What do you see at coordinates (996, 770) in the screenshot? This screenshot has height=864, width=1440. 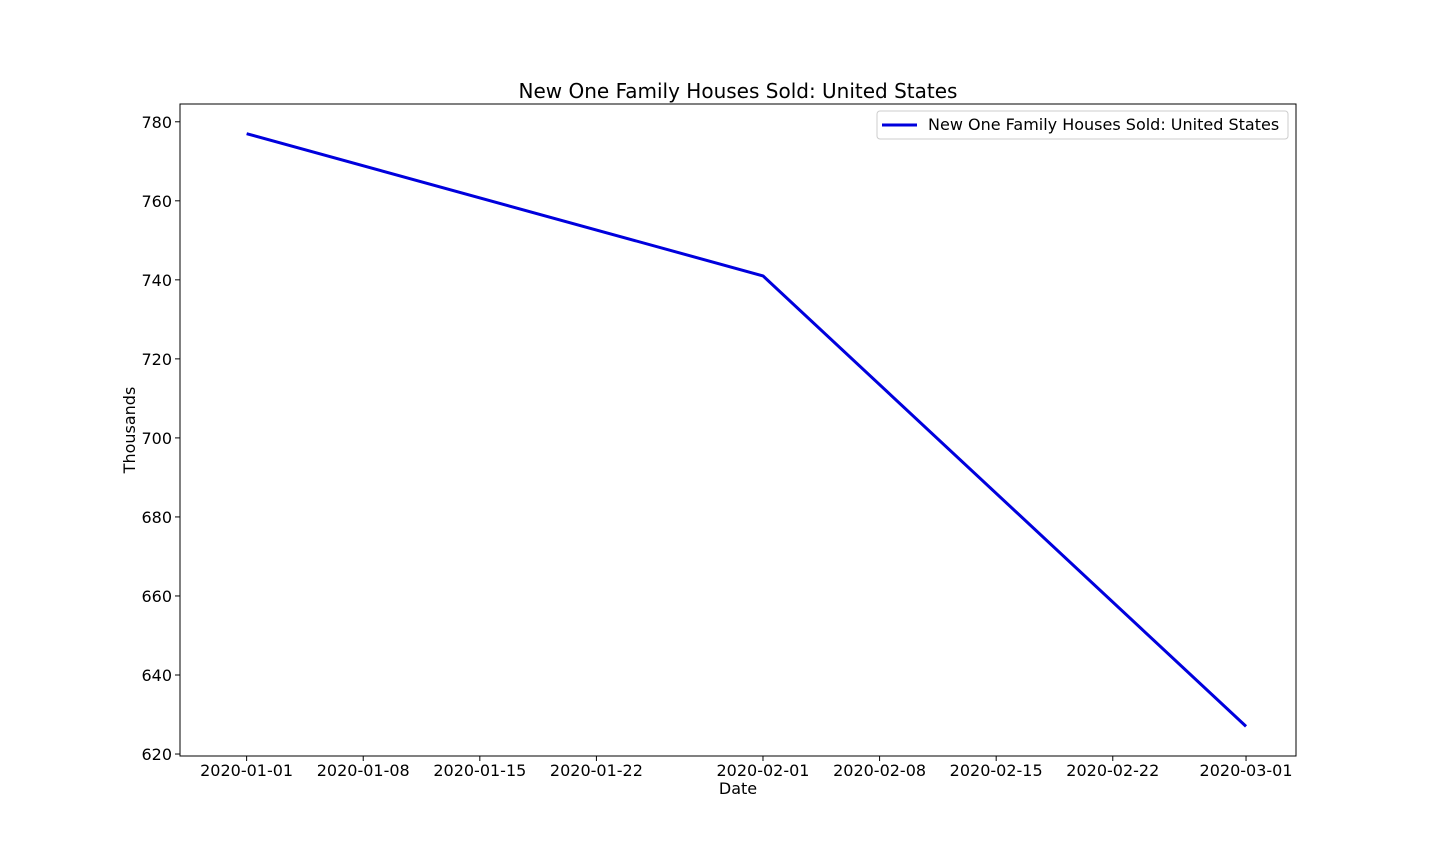 I see `x-tick-label: 2020-02-15` at bounding box center [996, 770].